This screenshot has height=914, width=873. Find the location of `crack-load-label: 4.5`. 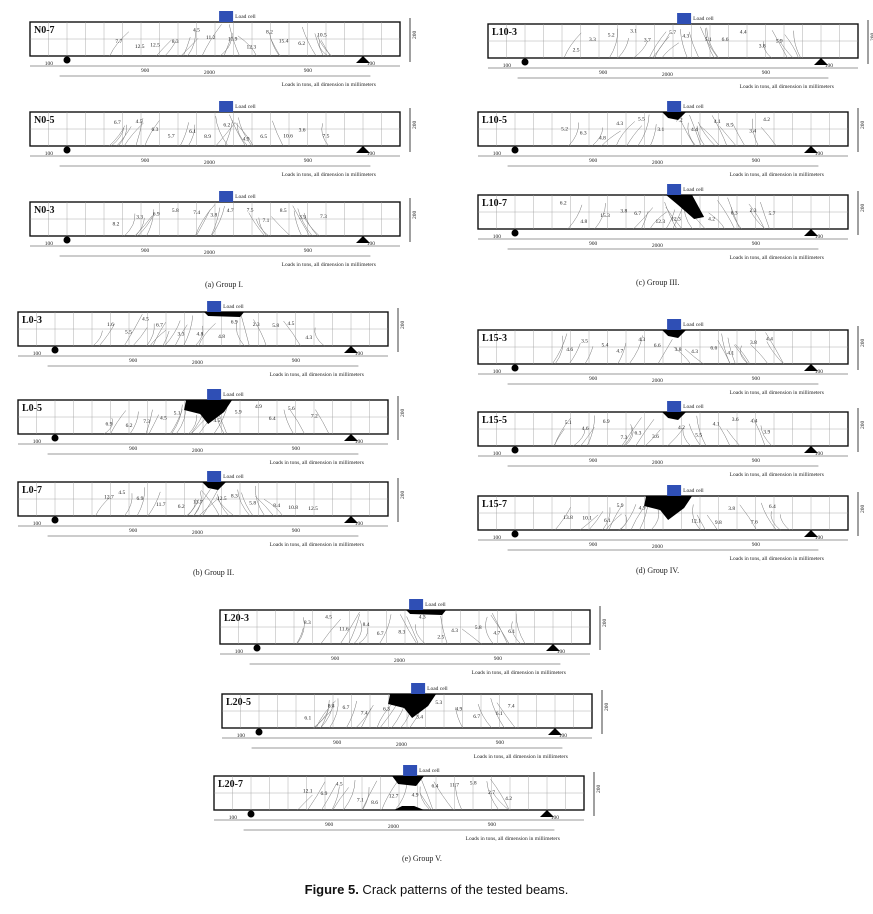

crack-load-label: 4.5 is located at coordinates (328, 617).